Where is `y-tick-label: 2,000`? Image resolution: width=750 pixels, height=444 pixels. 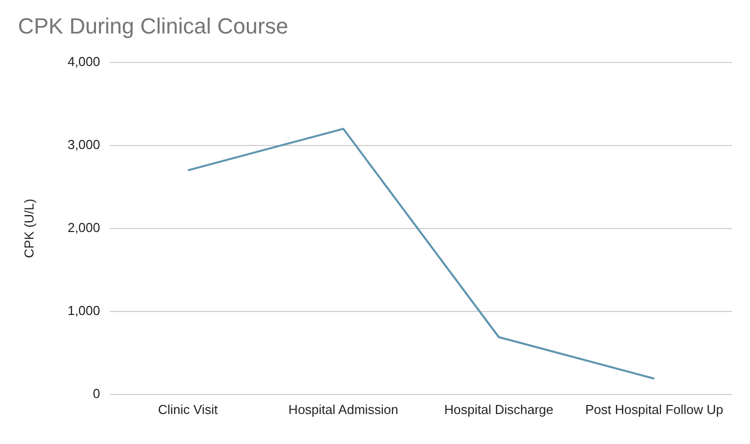
y-tick-label: 2,000 is located at coordinates (84, 227).